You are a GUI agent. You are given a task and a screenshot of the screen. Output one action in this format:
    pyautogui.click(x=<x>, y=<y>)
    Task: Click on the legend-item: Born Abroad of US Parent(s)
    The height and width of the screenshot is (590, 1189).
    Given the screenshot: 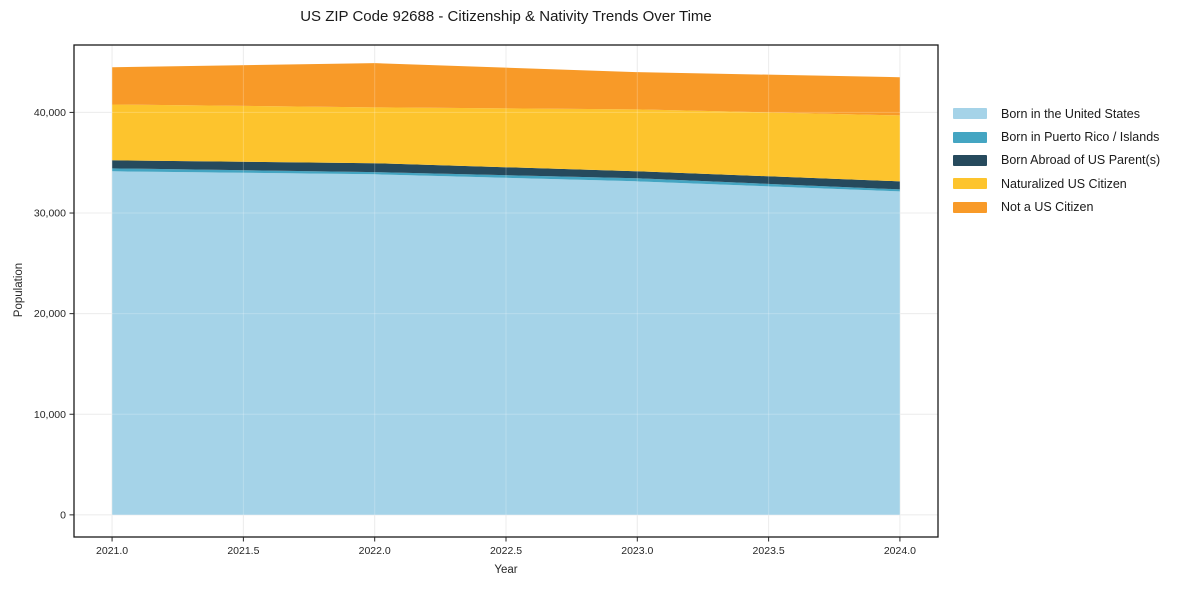 What is the action you would take?
    pyautogui.click(x=1056, y=160)
    